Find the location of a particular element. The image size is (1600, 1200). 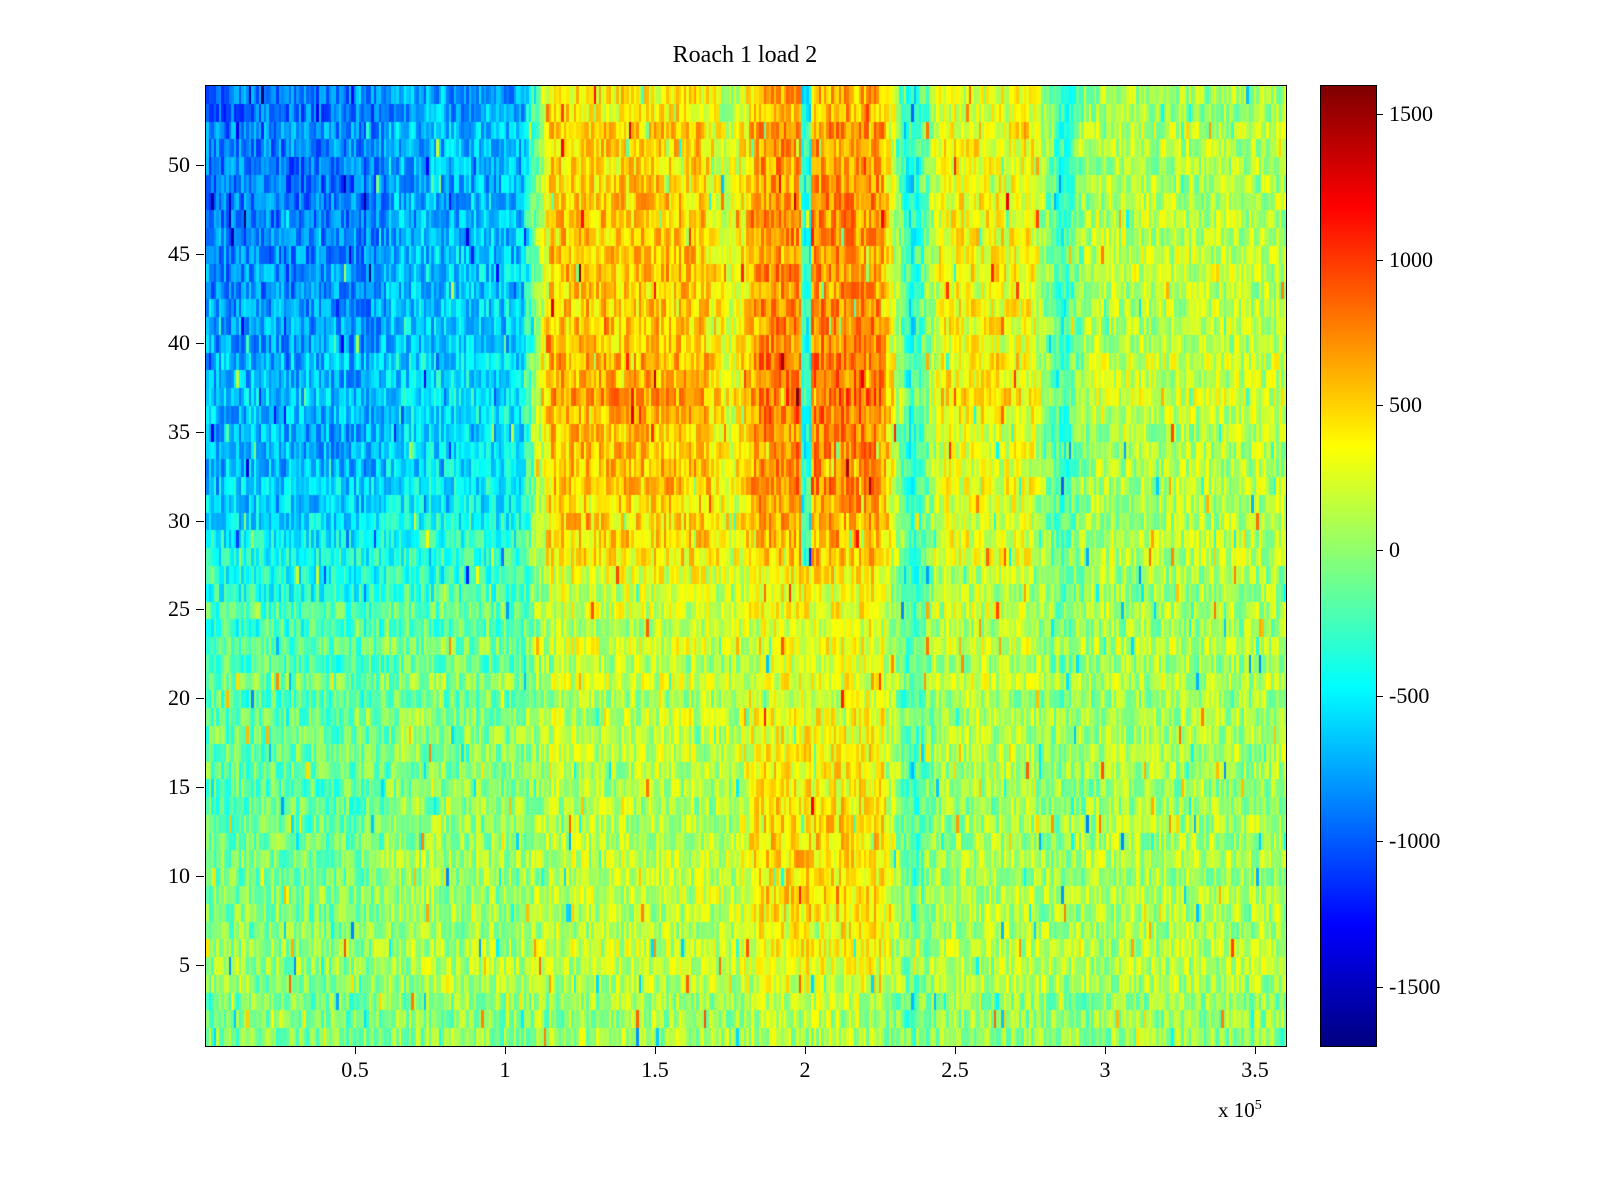

y-tick-label: 5 is located at coordinates (184, 964).